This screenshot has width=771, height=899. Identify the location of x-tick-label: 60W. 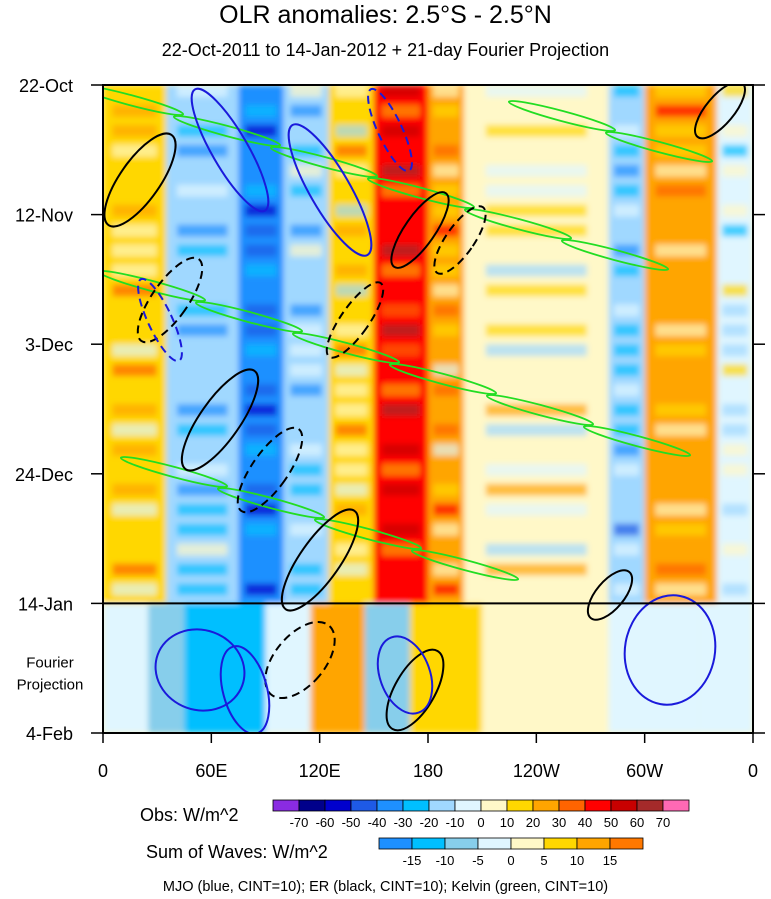
(644, 771).